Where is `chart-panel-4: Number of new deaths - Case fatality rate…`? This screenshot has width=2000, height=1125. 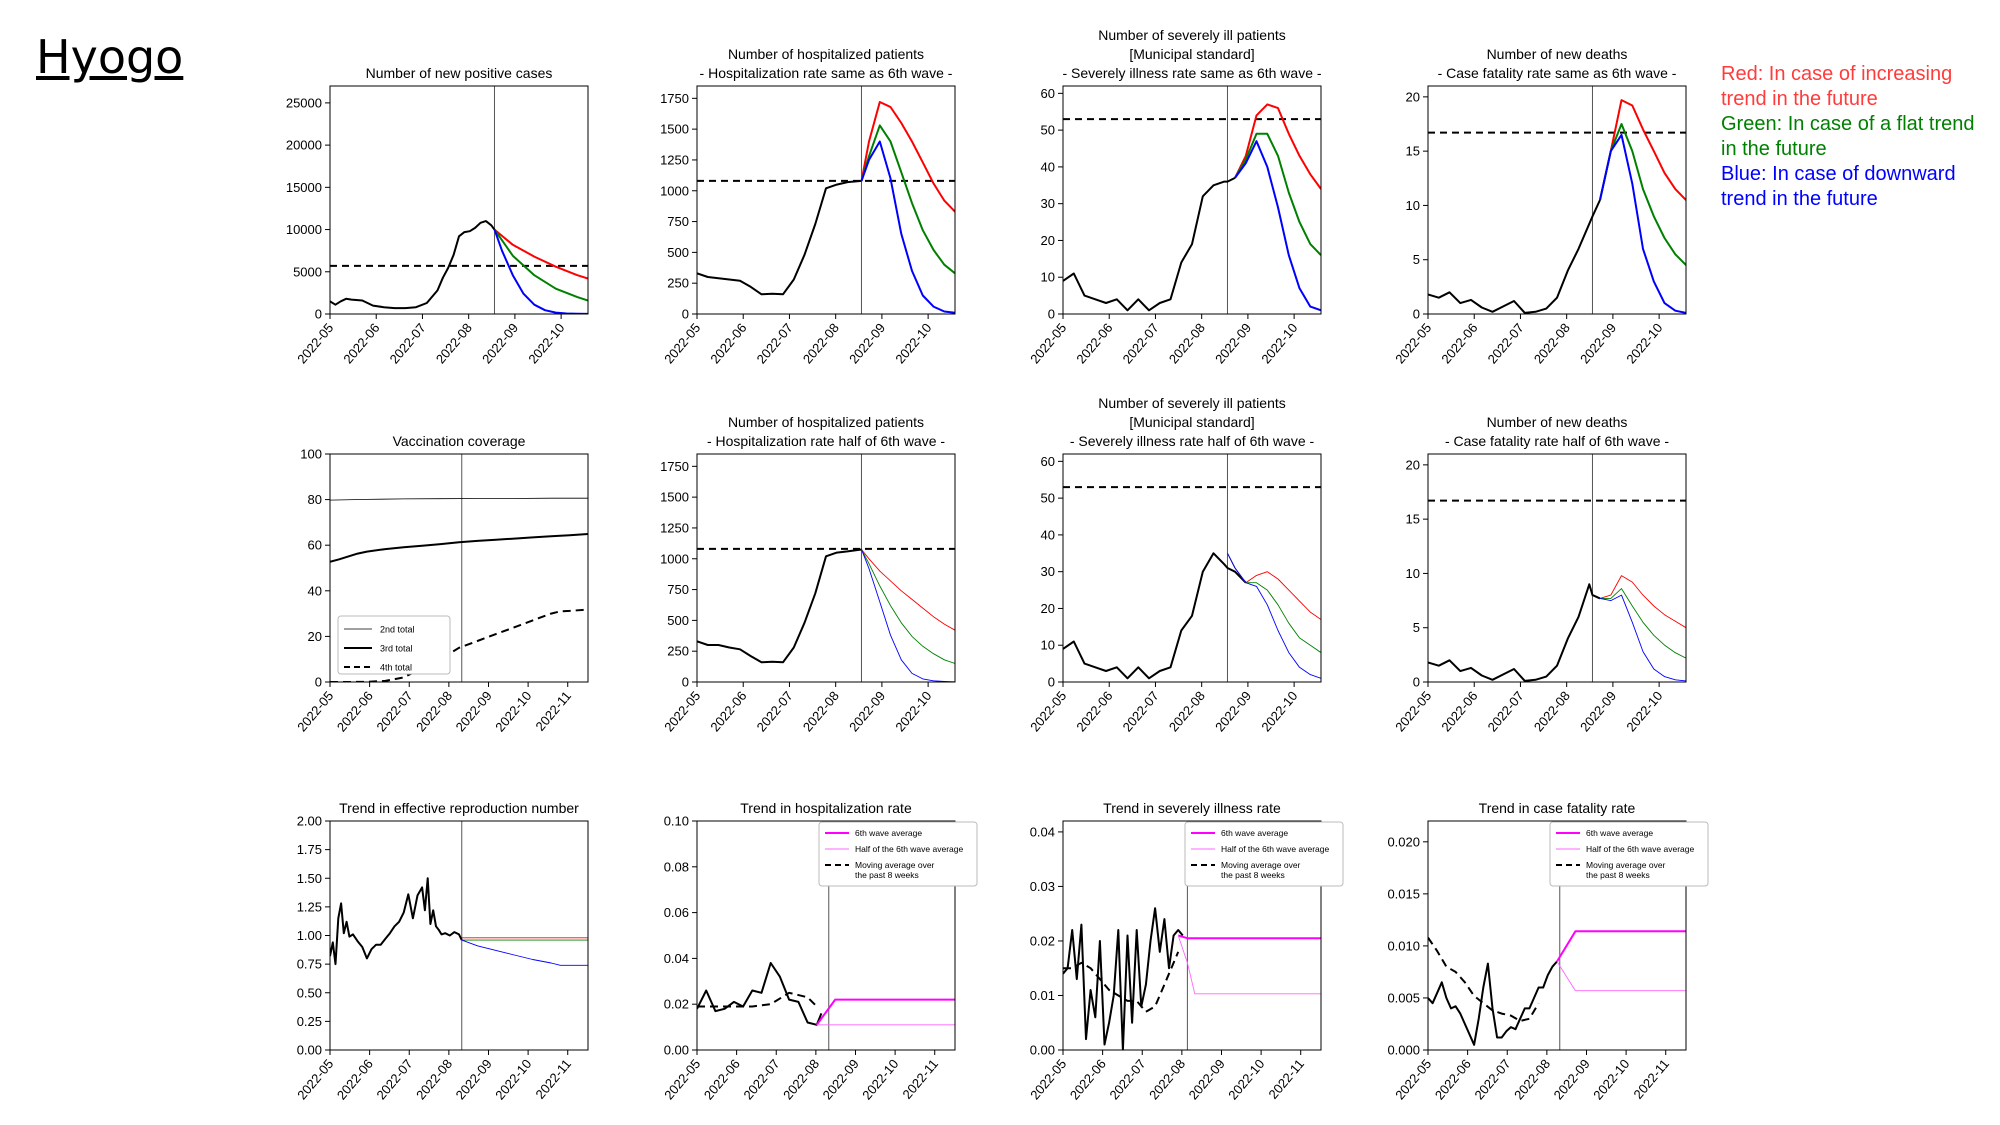 chart-panel-4: Number of new deaths - Case fatality rate… is located at coordinates (1539, 206).